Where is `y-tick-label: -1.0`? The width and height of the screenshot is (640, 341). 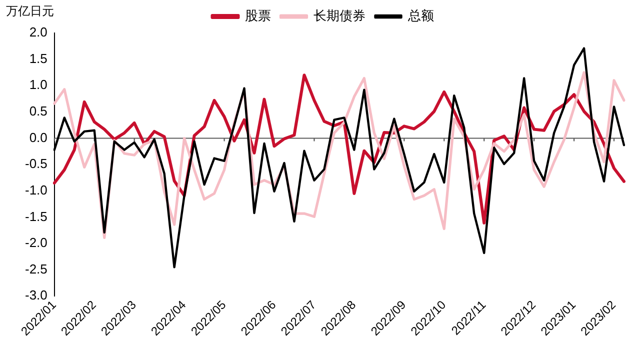
y-tick-label: -1.0 is located at coordinates (36, 190).